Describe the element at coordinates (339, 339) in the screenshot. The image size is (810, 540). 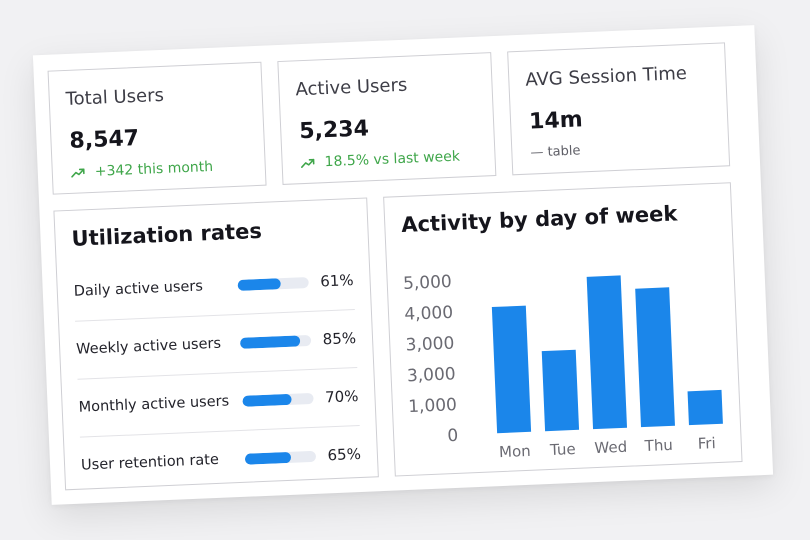
I see `utilization-percent: 85%` at that location.